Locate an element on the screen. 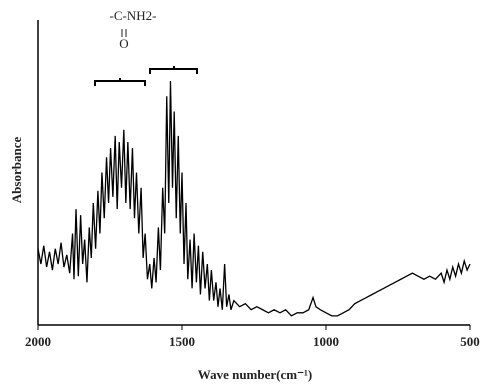 The width and height of the screenshot is (480, 387). y-axis-label: Absorbance is located at coordinates (16, 170).